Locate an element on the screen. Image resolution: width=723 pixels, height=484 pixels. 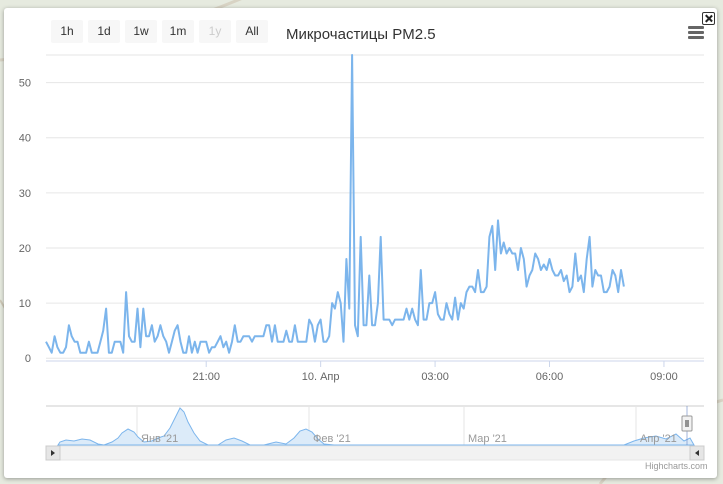
chevron-right-icon is located at coordinates (697, 453).